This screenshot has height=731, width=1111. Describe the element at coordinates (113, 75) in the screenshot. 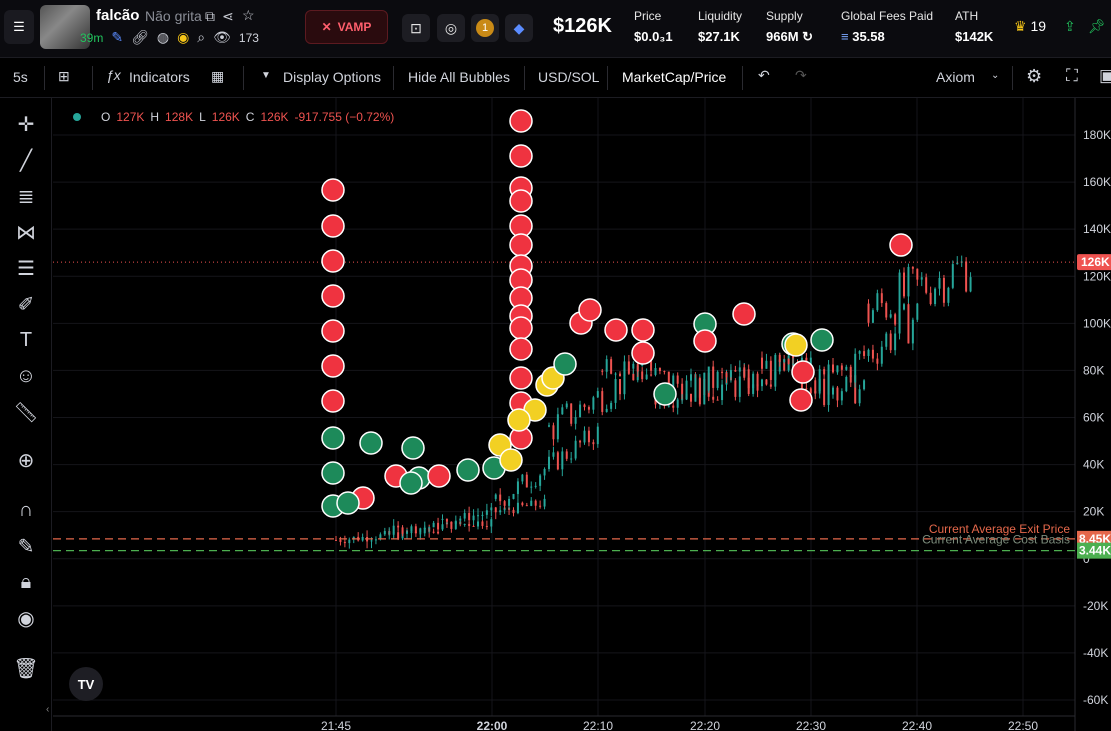

I see `fx-icon: ƒx` at that location.